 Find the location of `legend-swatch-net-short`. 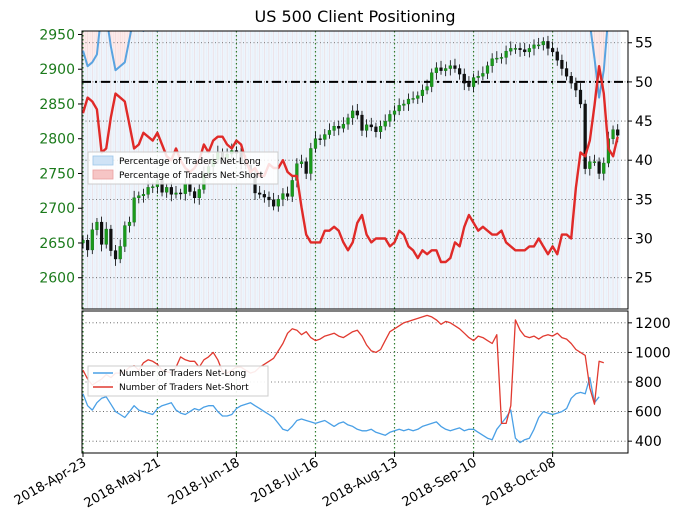

legend-swatch-net-short is located at coordinates (103, 174).